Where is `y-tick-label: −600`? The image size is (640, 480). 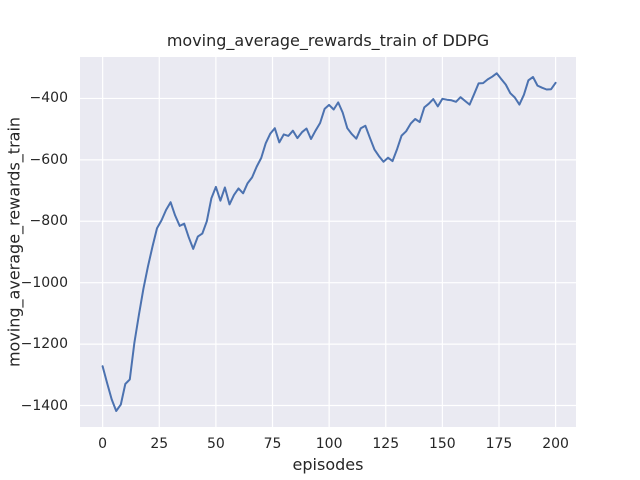 y-tick-label: −600 is located at coordinates (48, 159).